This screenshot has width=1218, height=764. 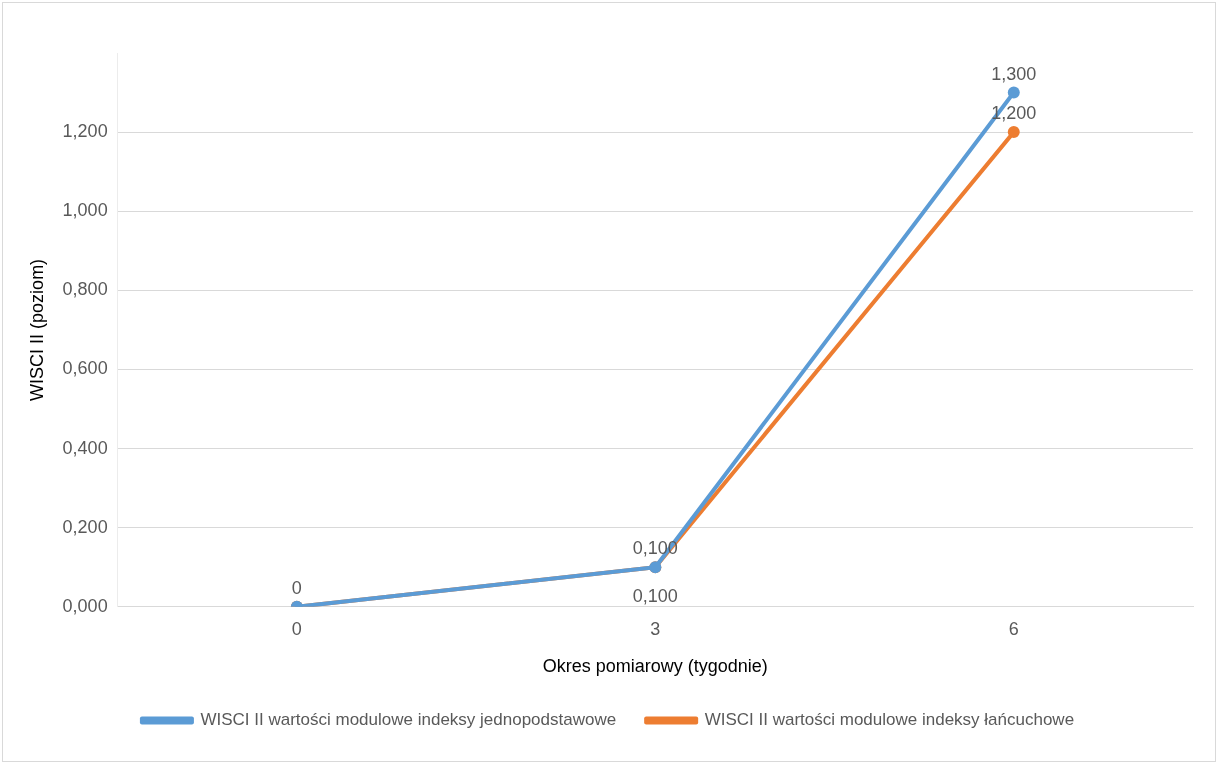 I want to click on legend-label: WISCI II wartości modulowe indeksy jednopodstawowe, so click(x=408, y=720).